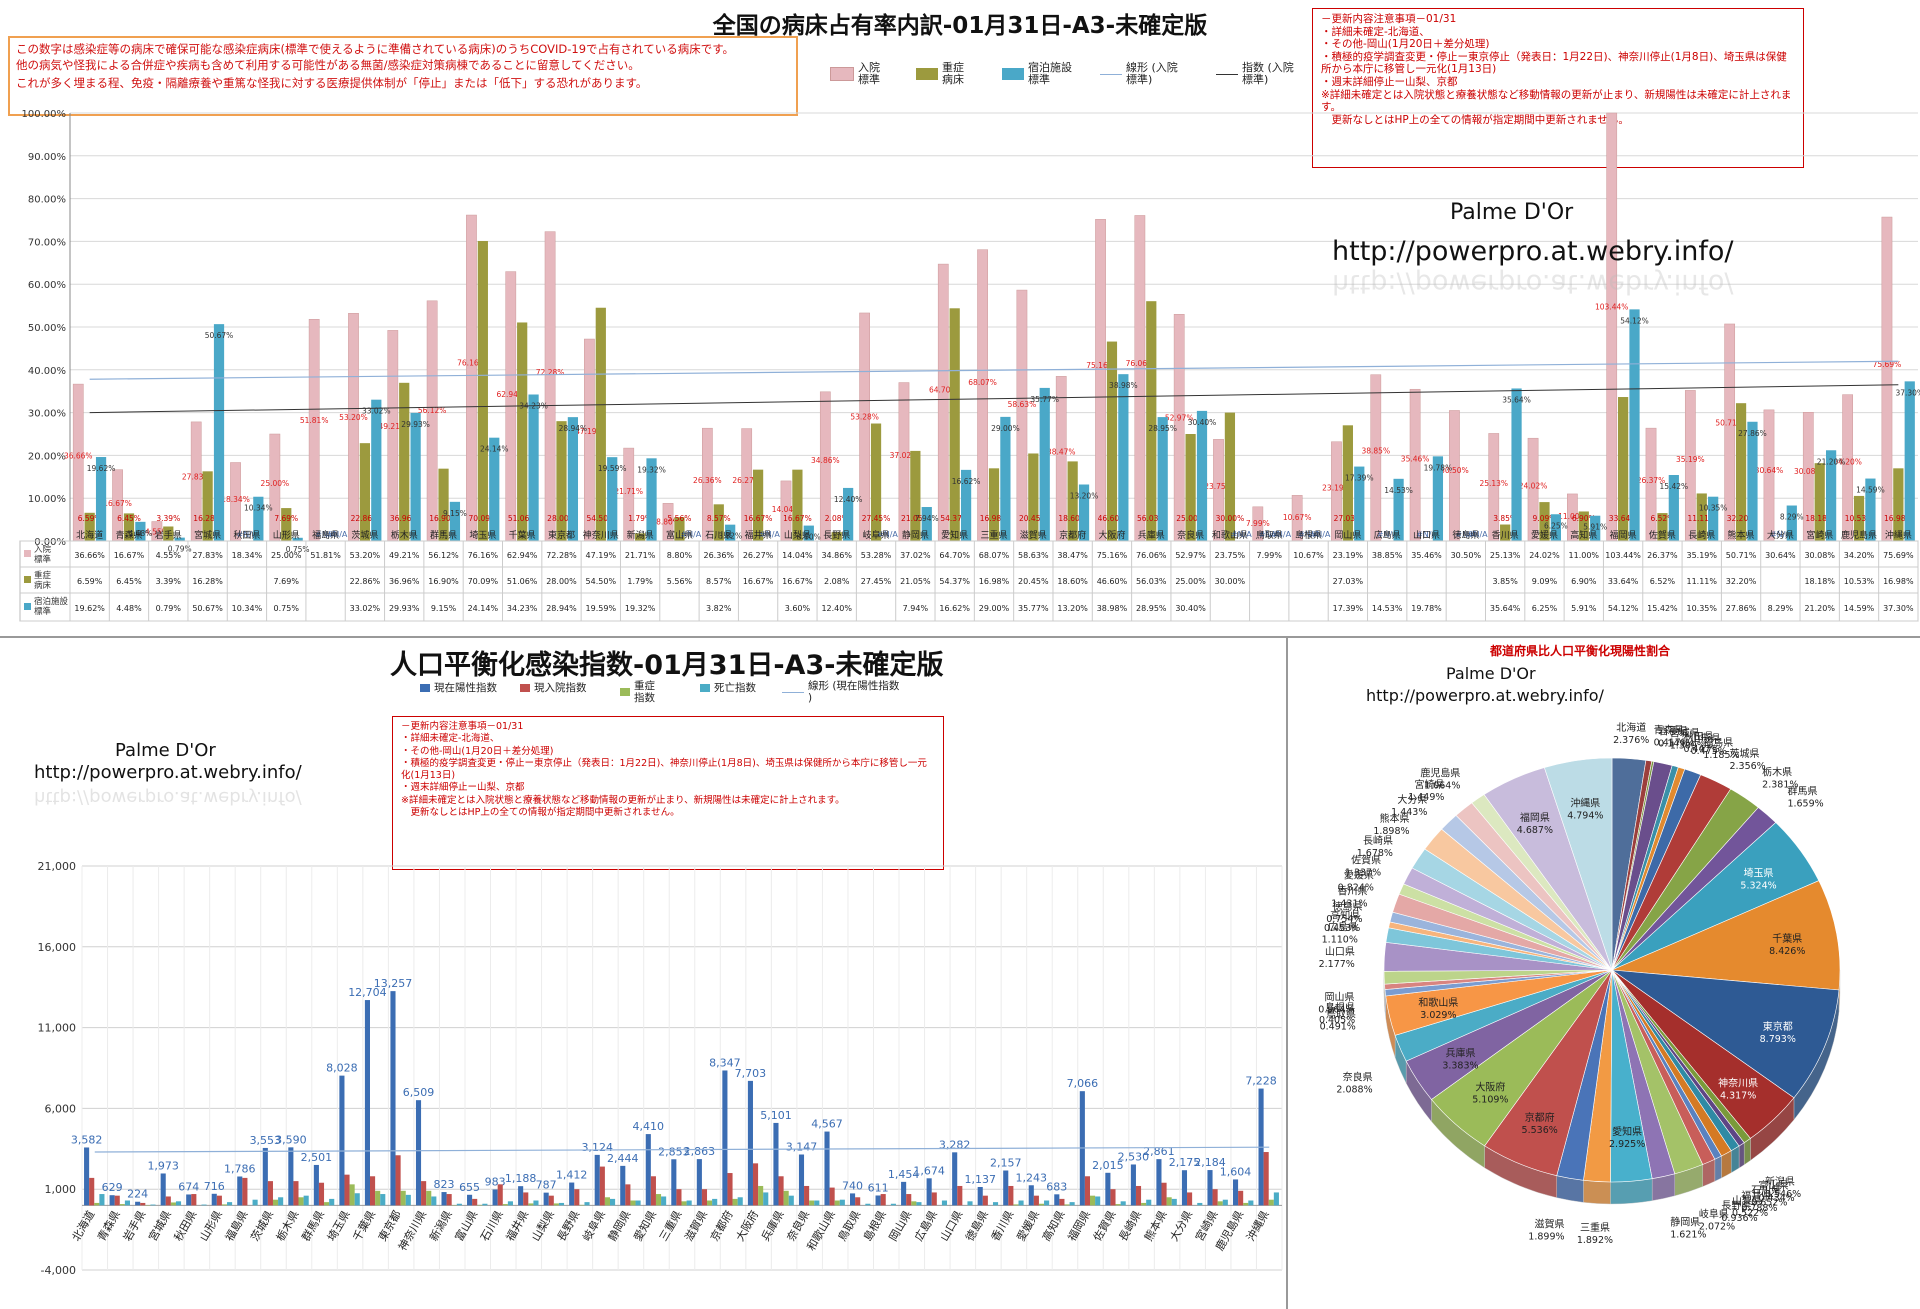 The width and height of the screenshot is (1920, 1309). Describe the element at coordinates (1701, 555) in the screenshot. I see `table-cell: 35.19%` at that location.